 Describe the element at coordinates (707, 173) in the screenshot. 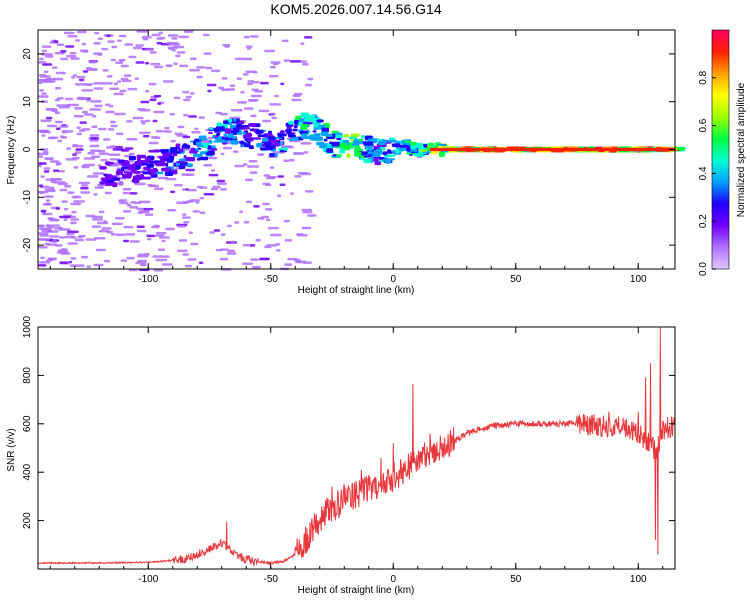

I see `colorbar-ticks: 0.0 0.2 0.4 0.6 0.8` at that location.